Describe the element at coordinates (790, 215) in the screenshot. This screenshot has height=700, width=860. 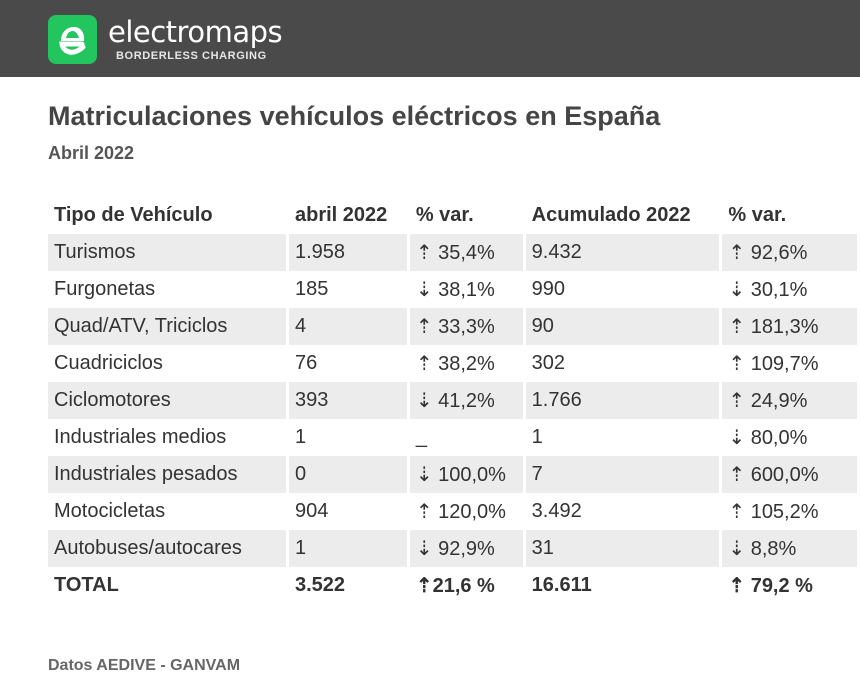
I see `column-header-var-acum: % var.` at that location.